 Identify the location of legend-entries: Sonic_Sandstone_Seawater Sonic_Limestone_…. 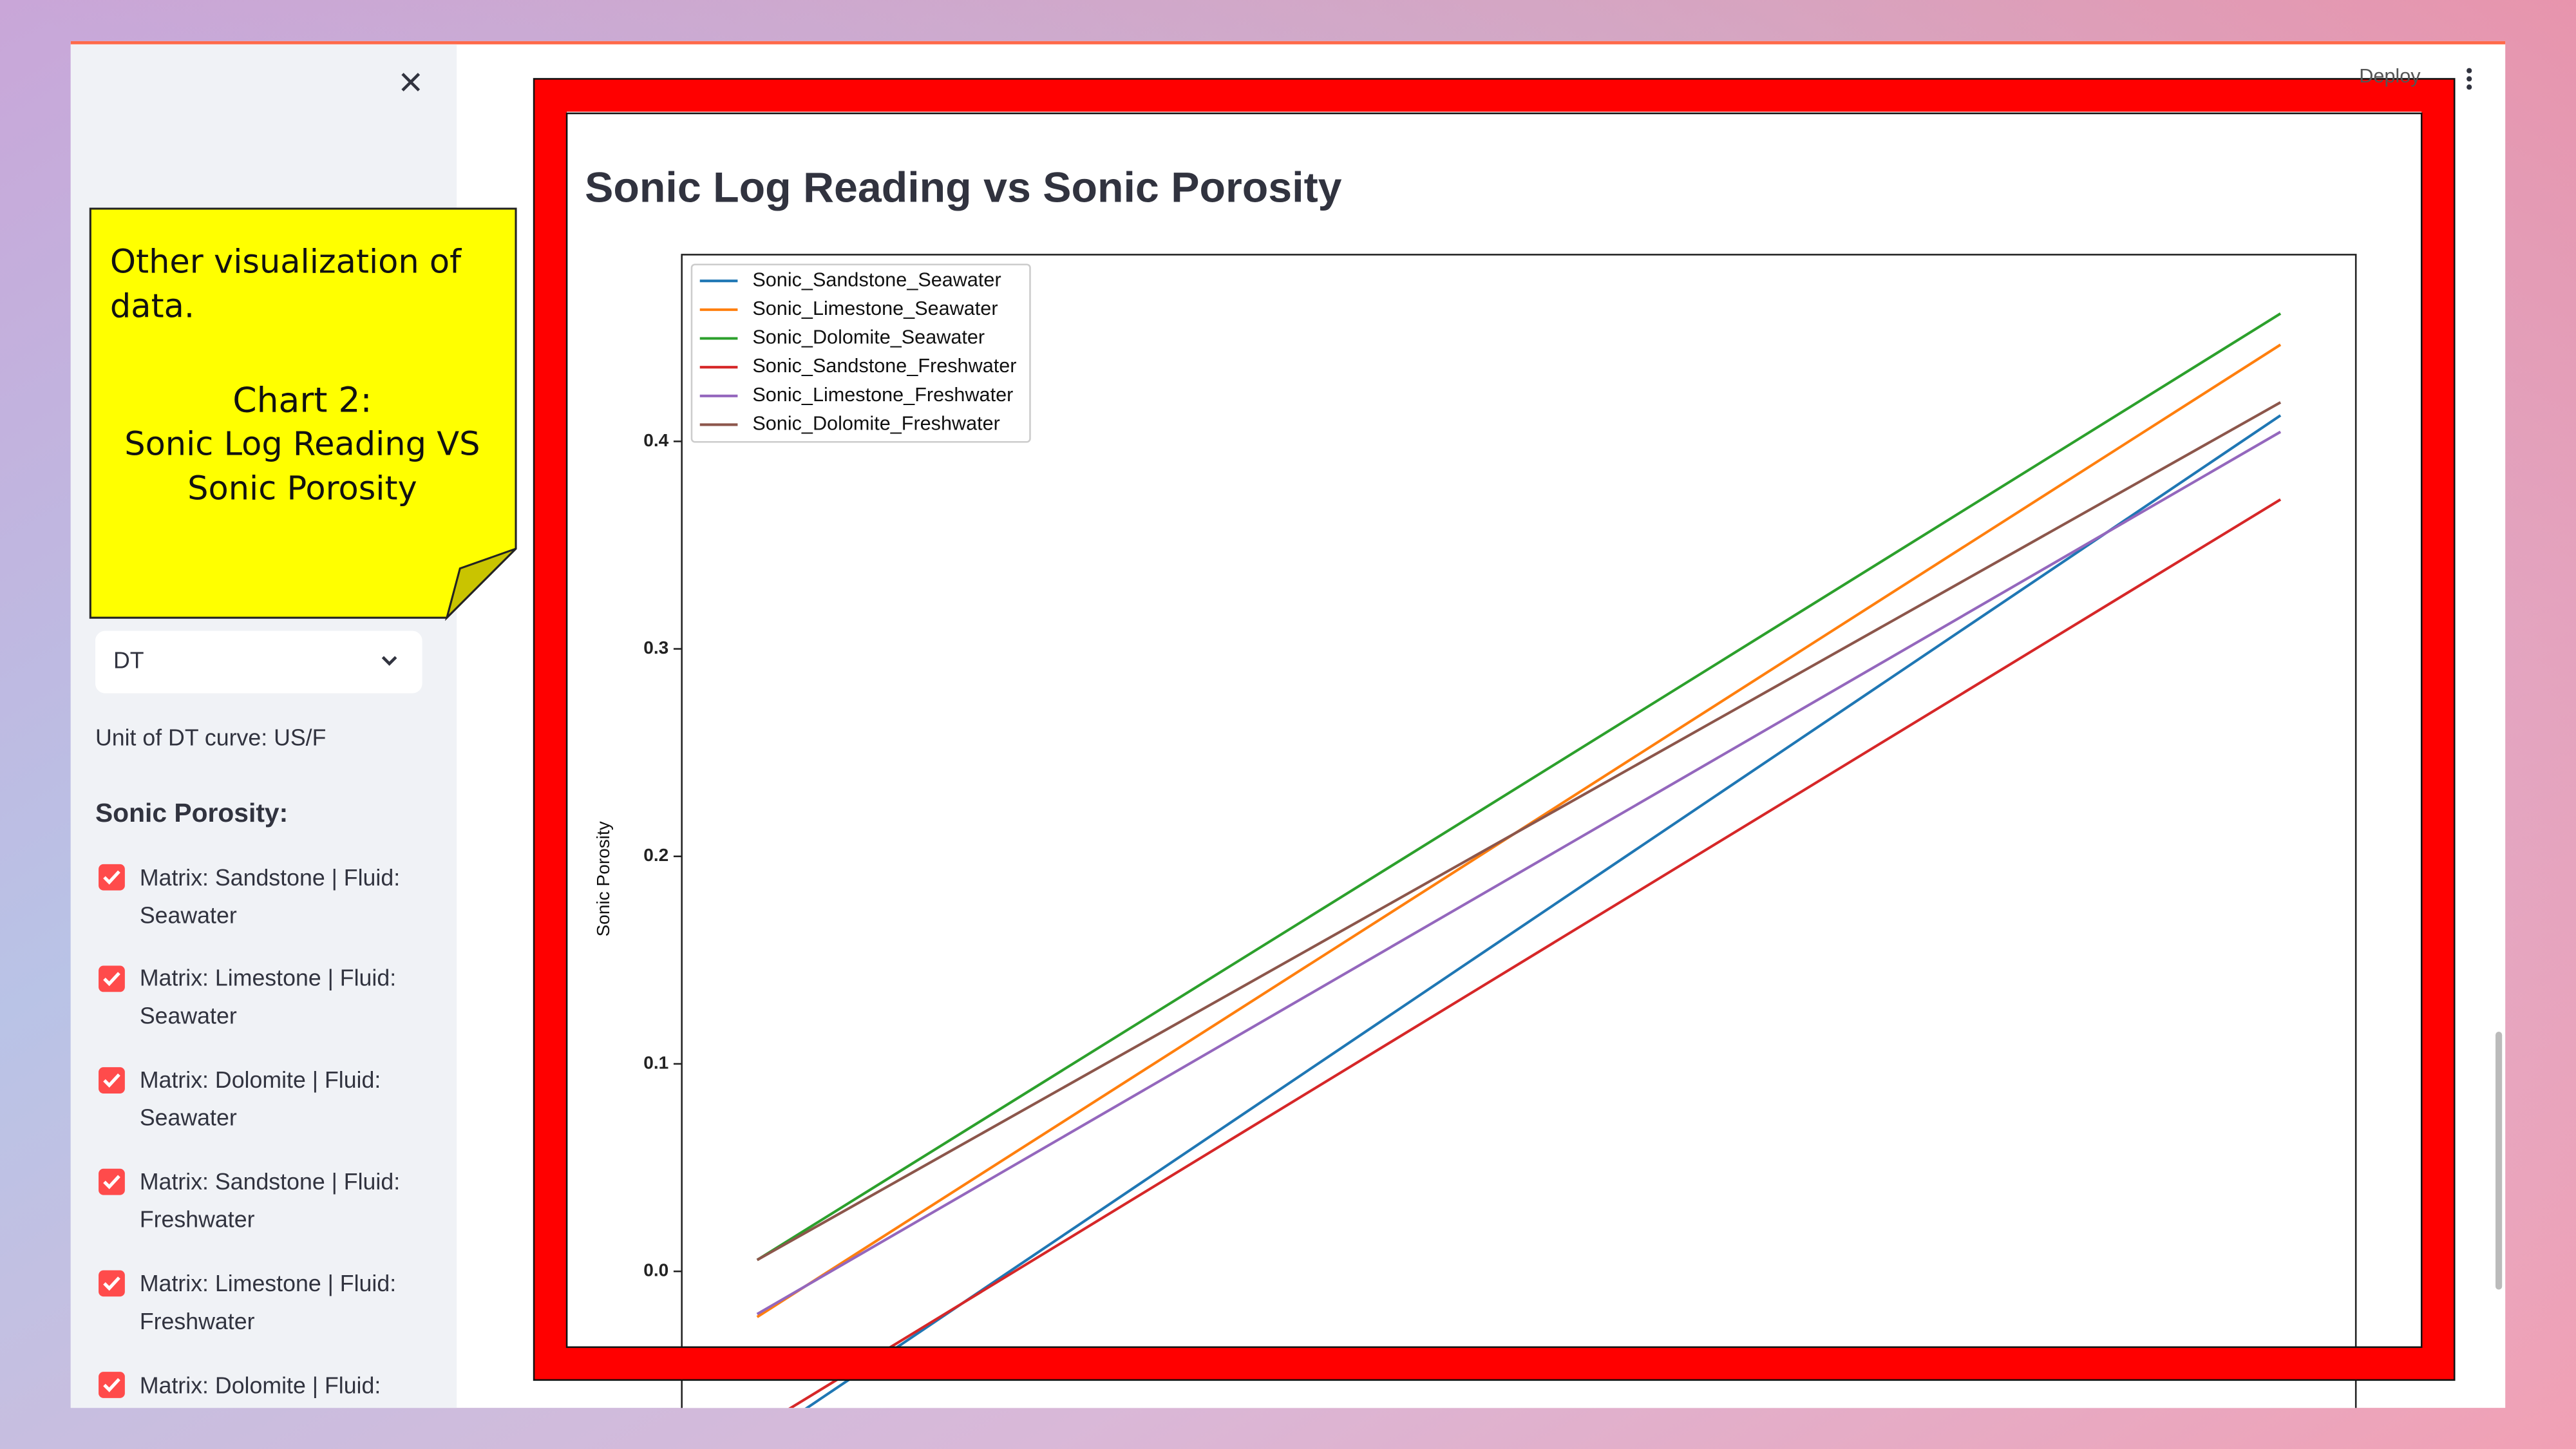
(857, 352).